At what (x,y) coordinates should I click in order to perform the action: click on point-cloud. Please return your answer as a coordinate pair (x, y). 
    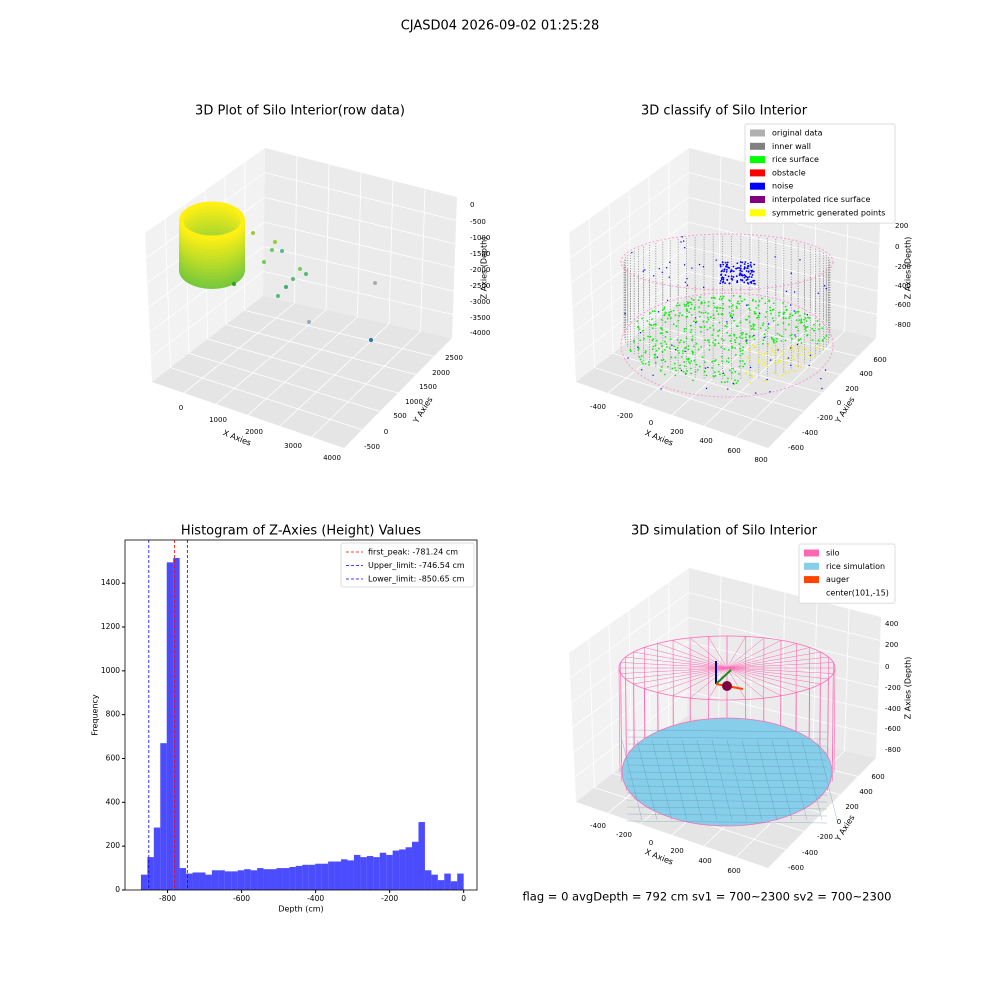
    Looking at the image, I should click on (212, 220).